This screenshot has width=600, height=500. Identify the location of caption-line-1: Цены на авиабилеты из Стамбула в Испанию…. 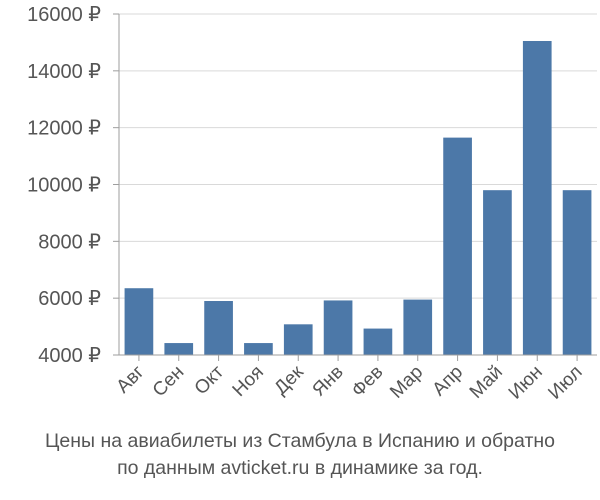
(299, 441).